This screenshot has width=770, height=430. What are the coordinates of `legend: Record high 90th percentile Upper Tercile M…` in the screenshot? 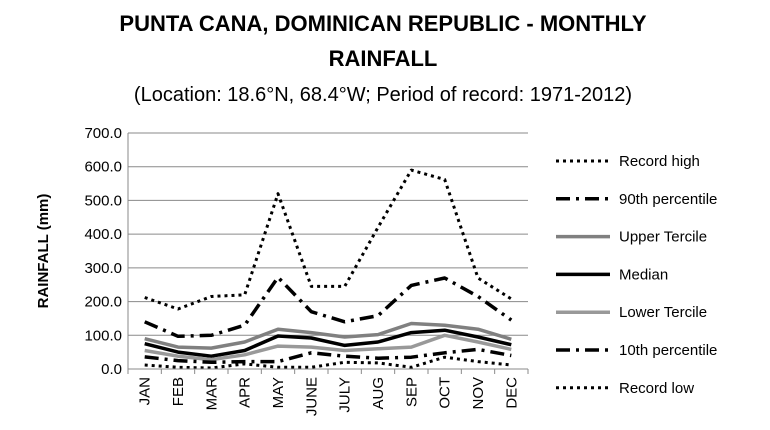 It's located at (636, 275).